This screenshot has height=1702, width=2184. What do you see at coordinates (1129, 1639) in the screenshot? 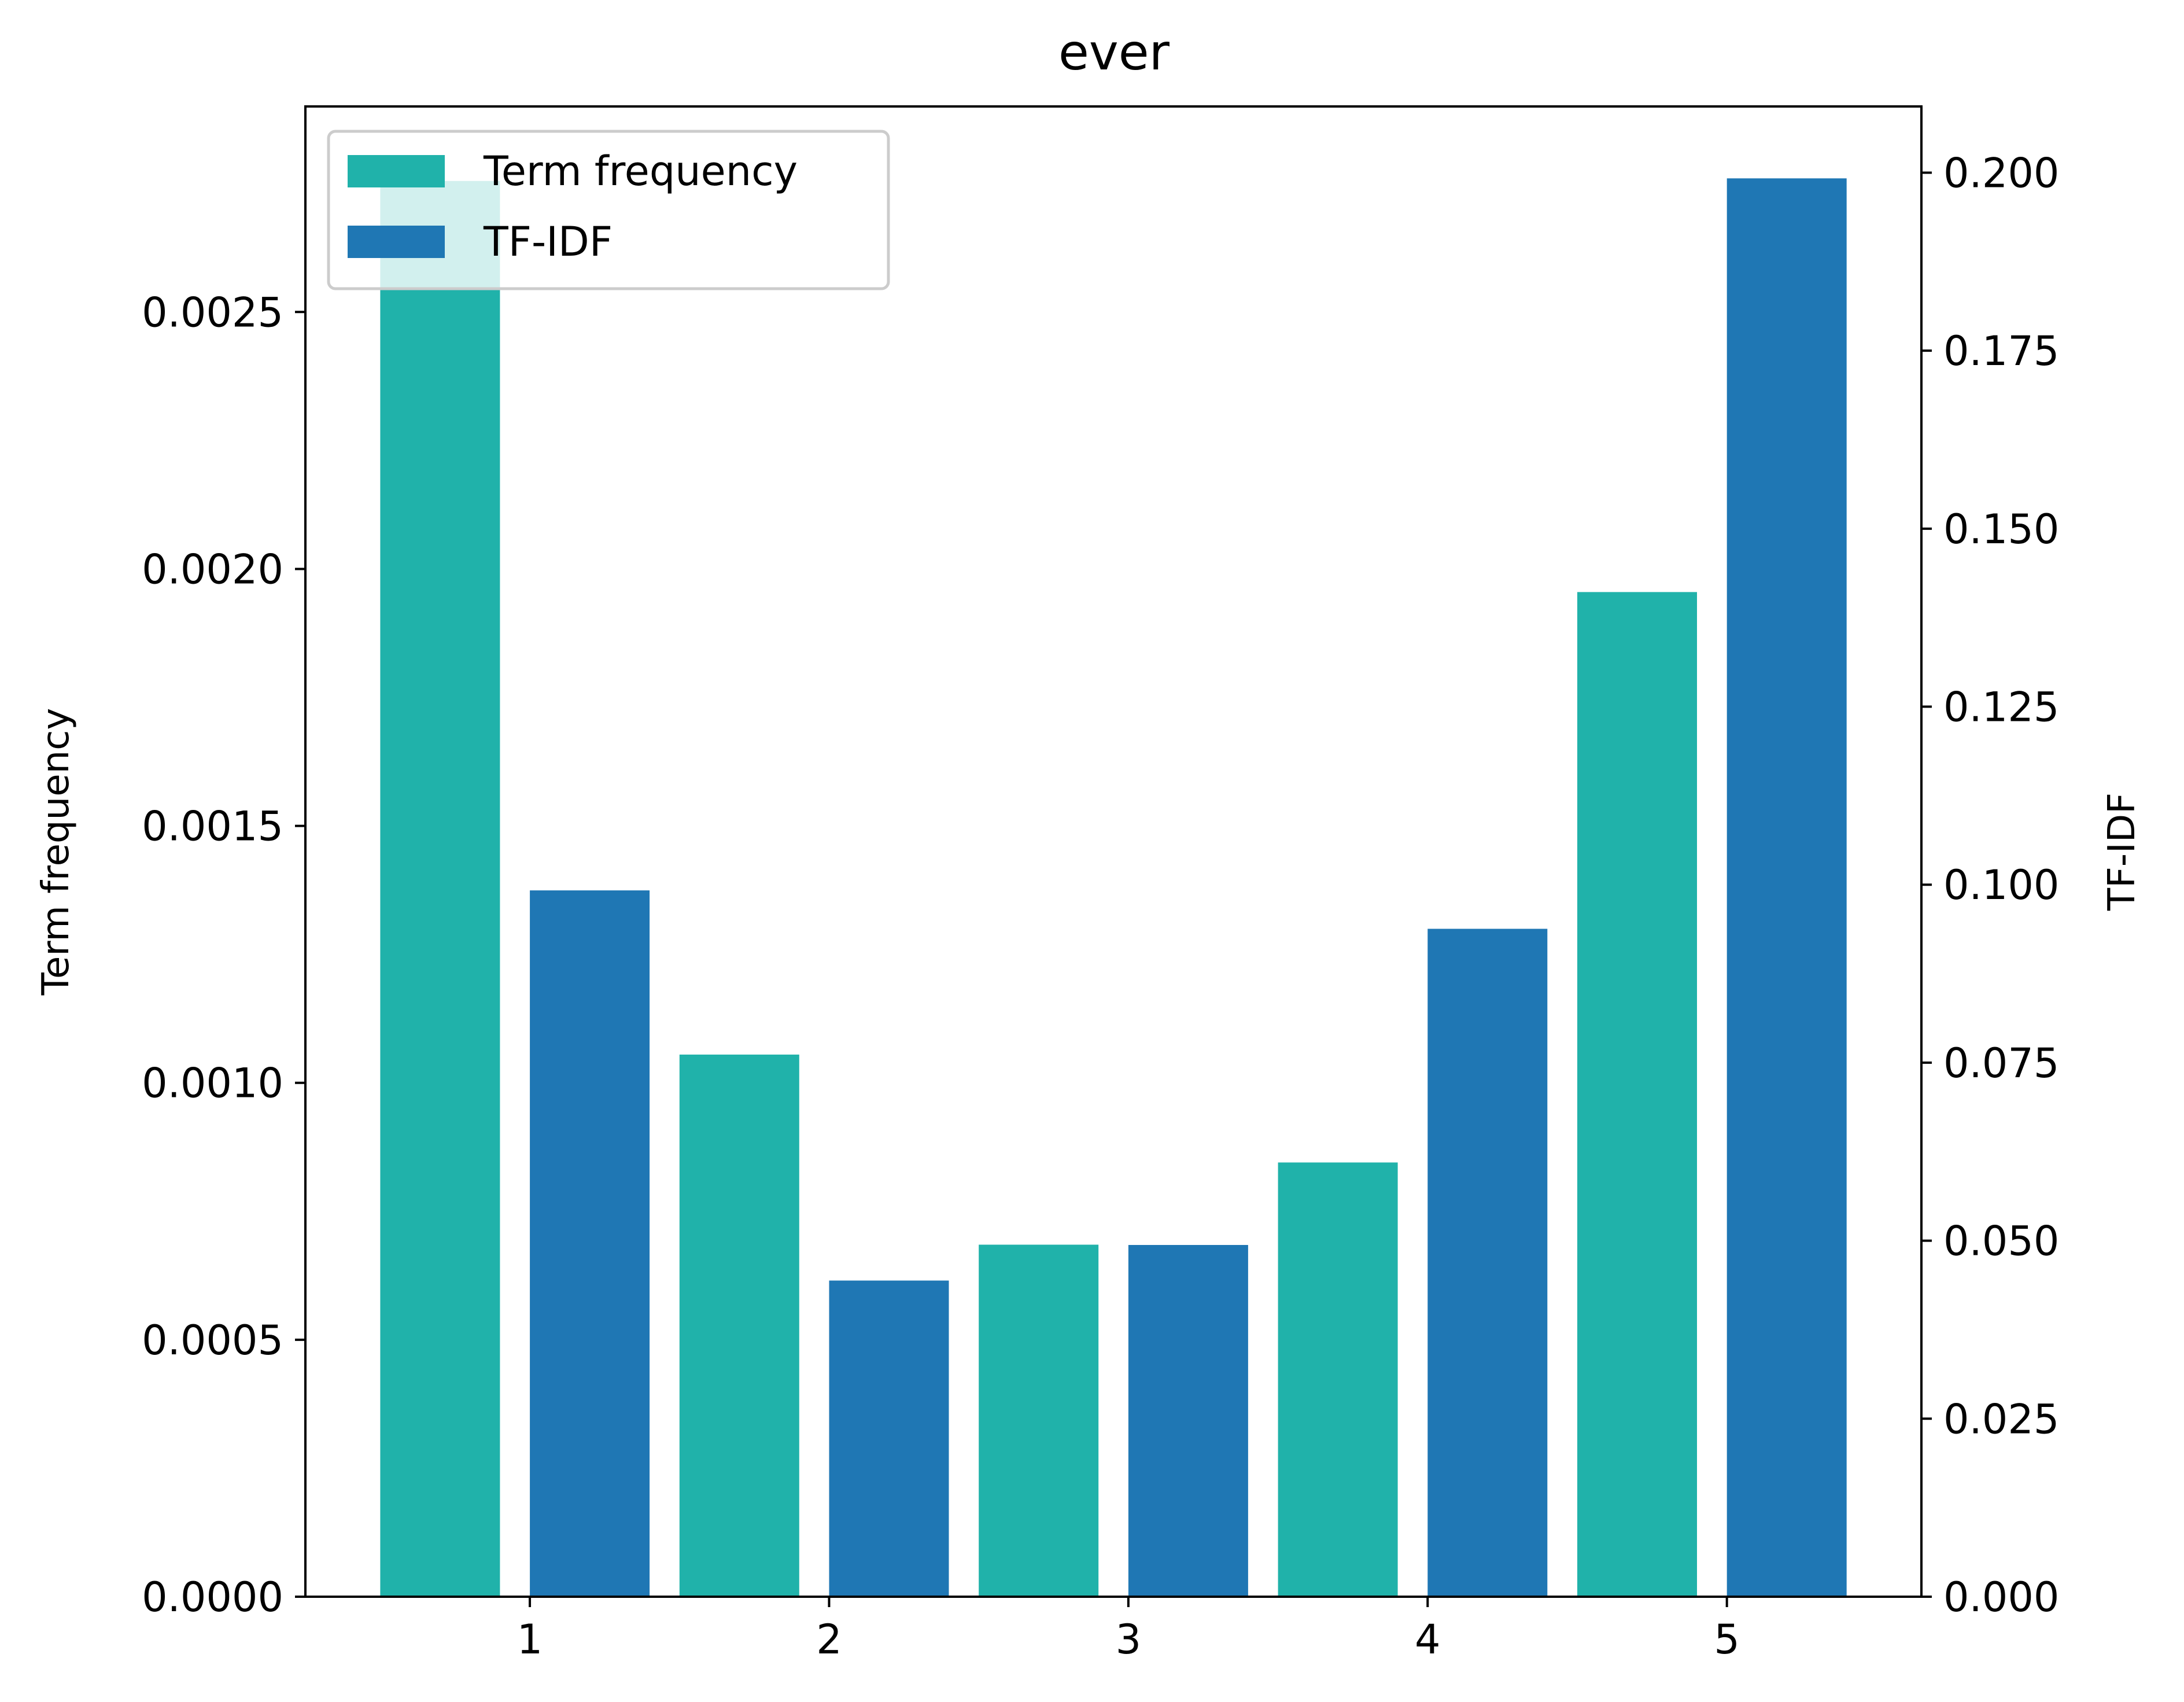
I see `x-tick-label: 3` at bounding box center [1129, 1639].